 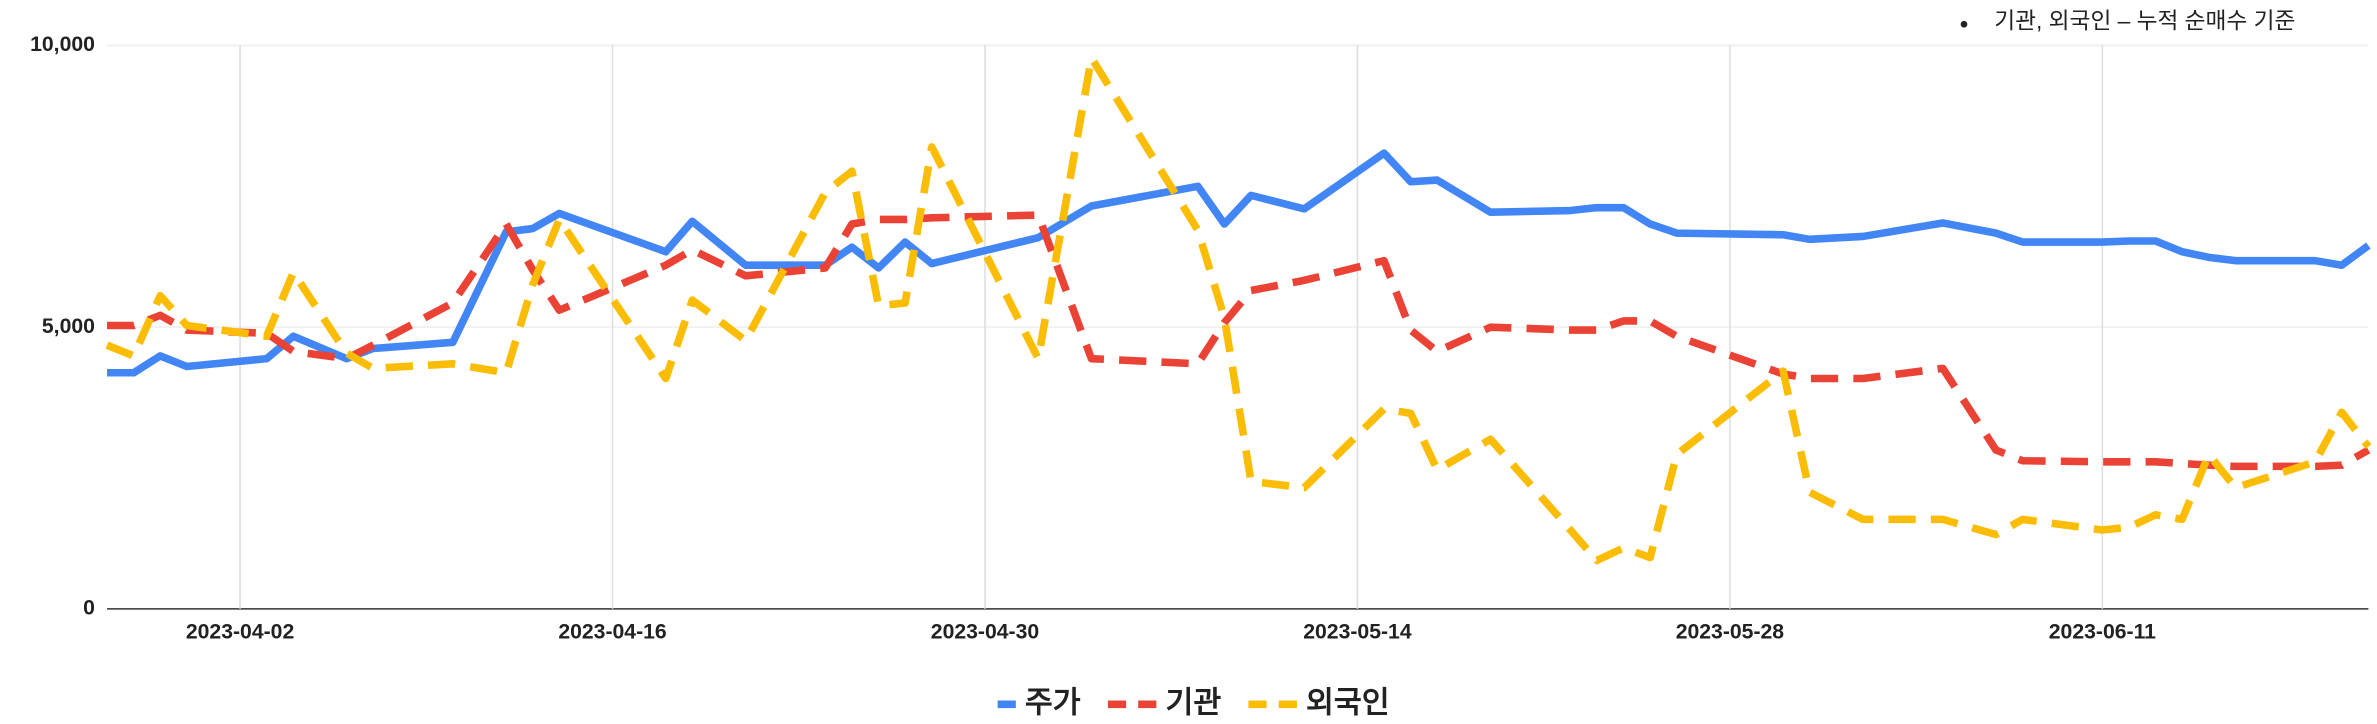 I want to click on y-tick-label: 0, so click(x=89, y=607).